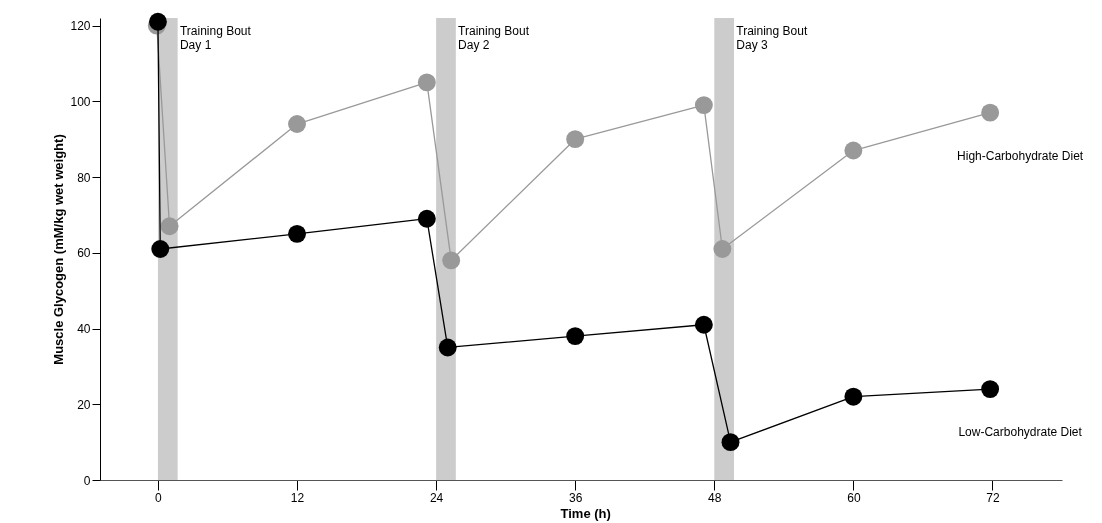  What do you see at coordinates (1020, 432) in the screenshot?
I see `text: Low-Carbohydrate Diet` at bounding box center [1020, 432].